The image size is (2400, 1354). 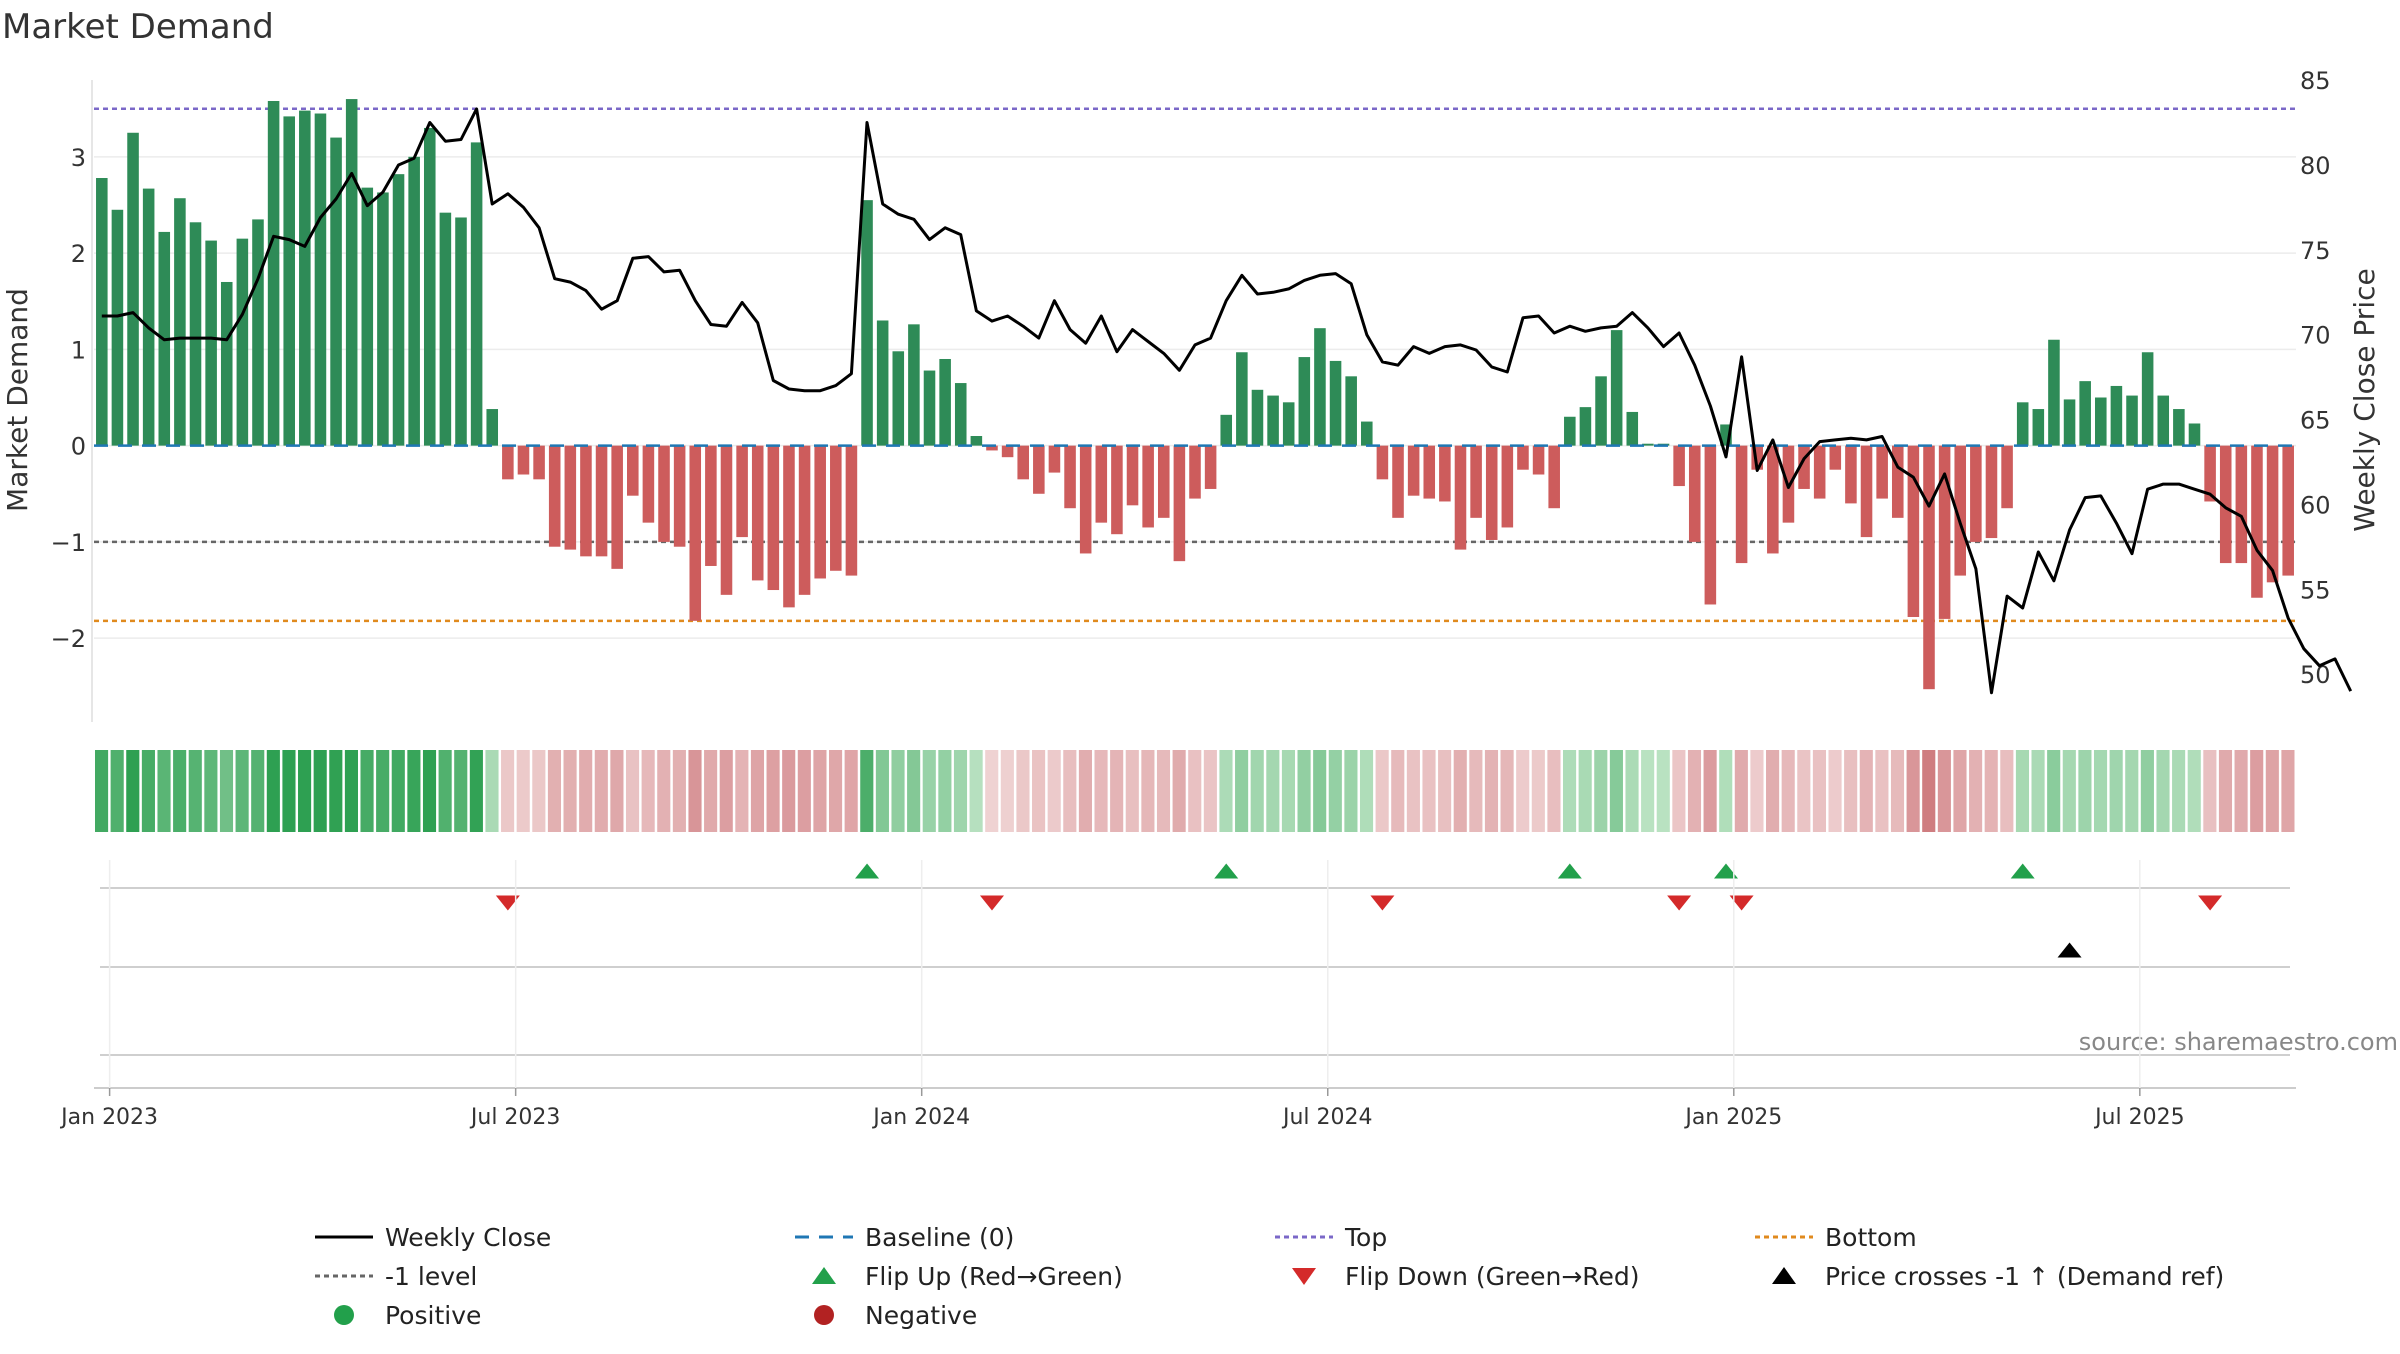 I want to click on right-tick-label: 55, so click(x=2315, y=590).